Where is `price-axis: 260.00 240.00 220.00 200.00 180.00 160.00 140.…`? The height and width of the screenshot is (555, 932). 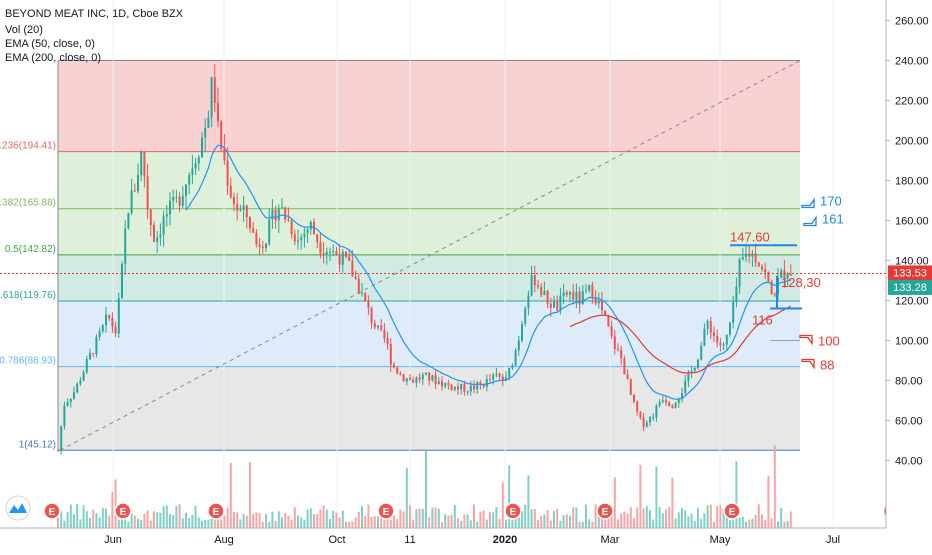
price-axis: 260.00 240.00 220.00 200.00 180.00 160.00 140.… is located at coordinates (908, 264).